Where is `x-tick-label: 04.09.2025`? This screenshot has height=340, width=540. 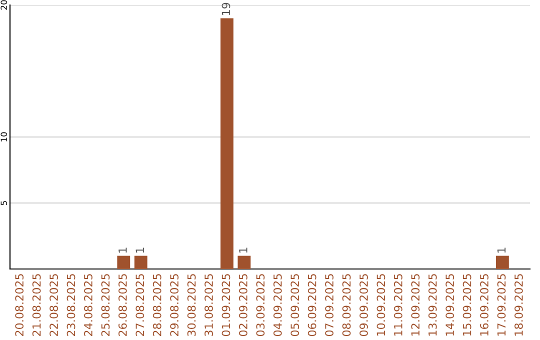 x-tick-label: 04.09.2025 is located at coordinates (277, 305).